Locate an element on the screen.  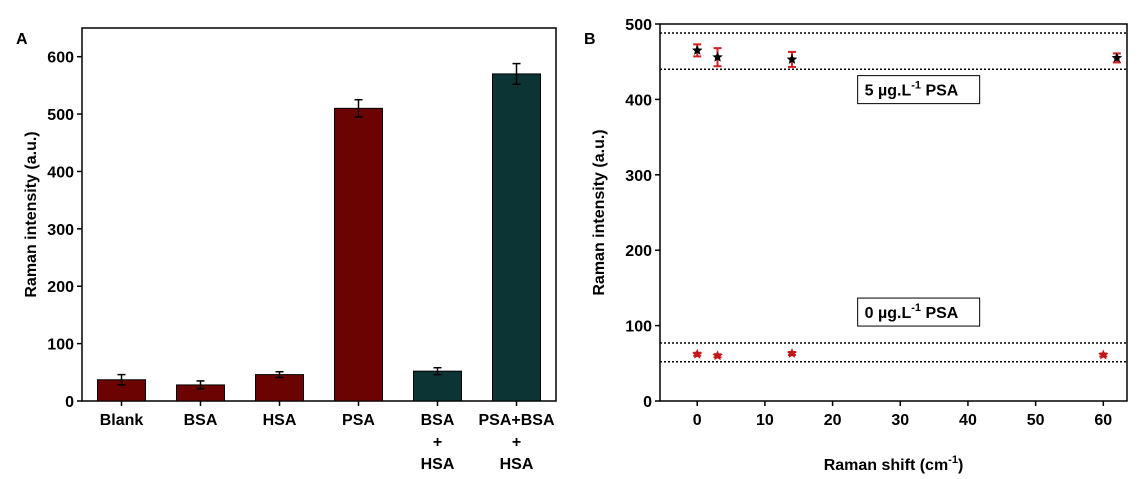
panel-label: B is located at coordinates (590, 39).